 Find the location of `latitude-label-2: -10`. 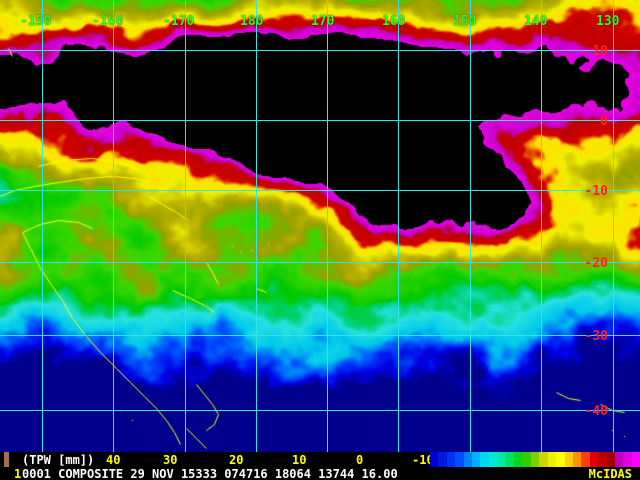

latitude-label-2: -10 is located at coordinates (596, 191).